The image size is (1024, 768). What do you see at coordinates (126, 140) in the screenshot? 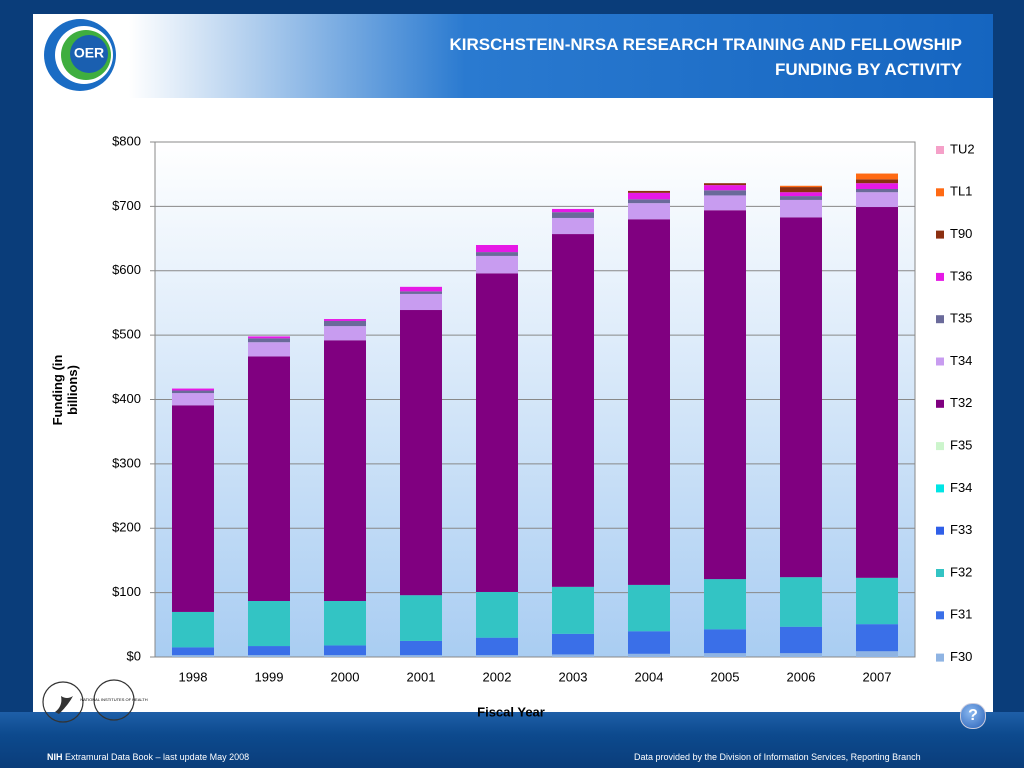
I see `y-tick-label: $800` at bounding box center [126, 140].